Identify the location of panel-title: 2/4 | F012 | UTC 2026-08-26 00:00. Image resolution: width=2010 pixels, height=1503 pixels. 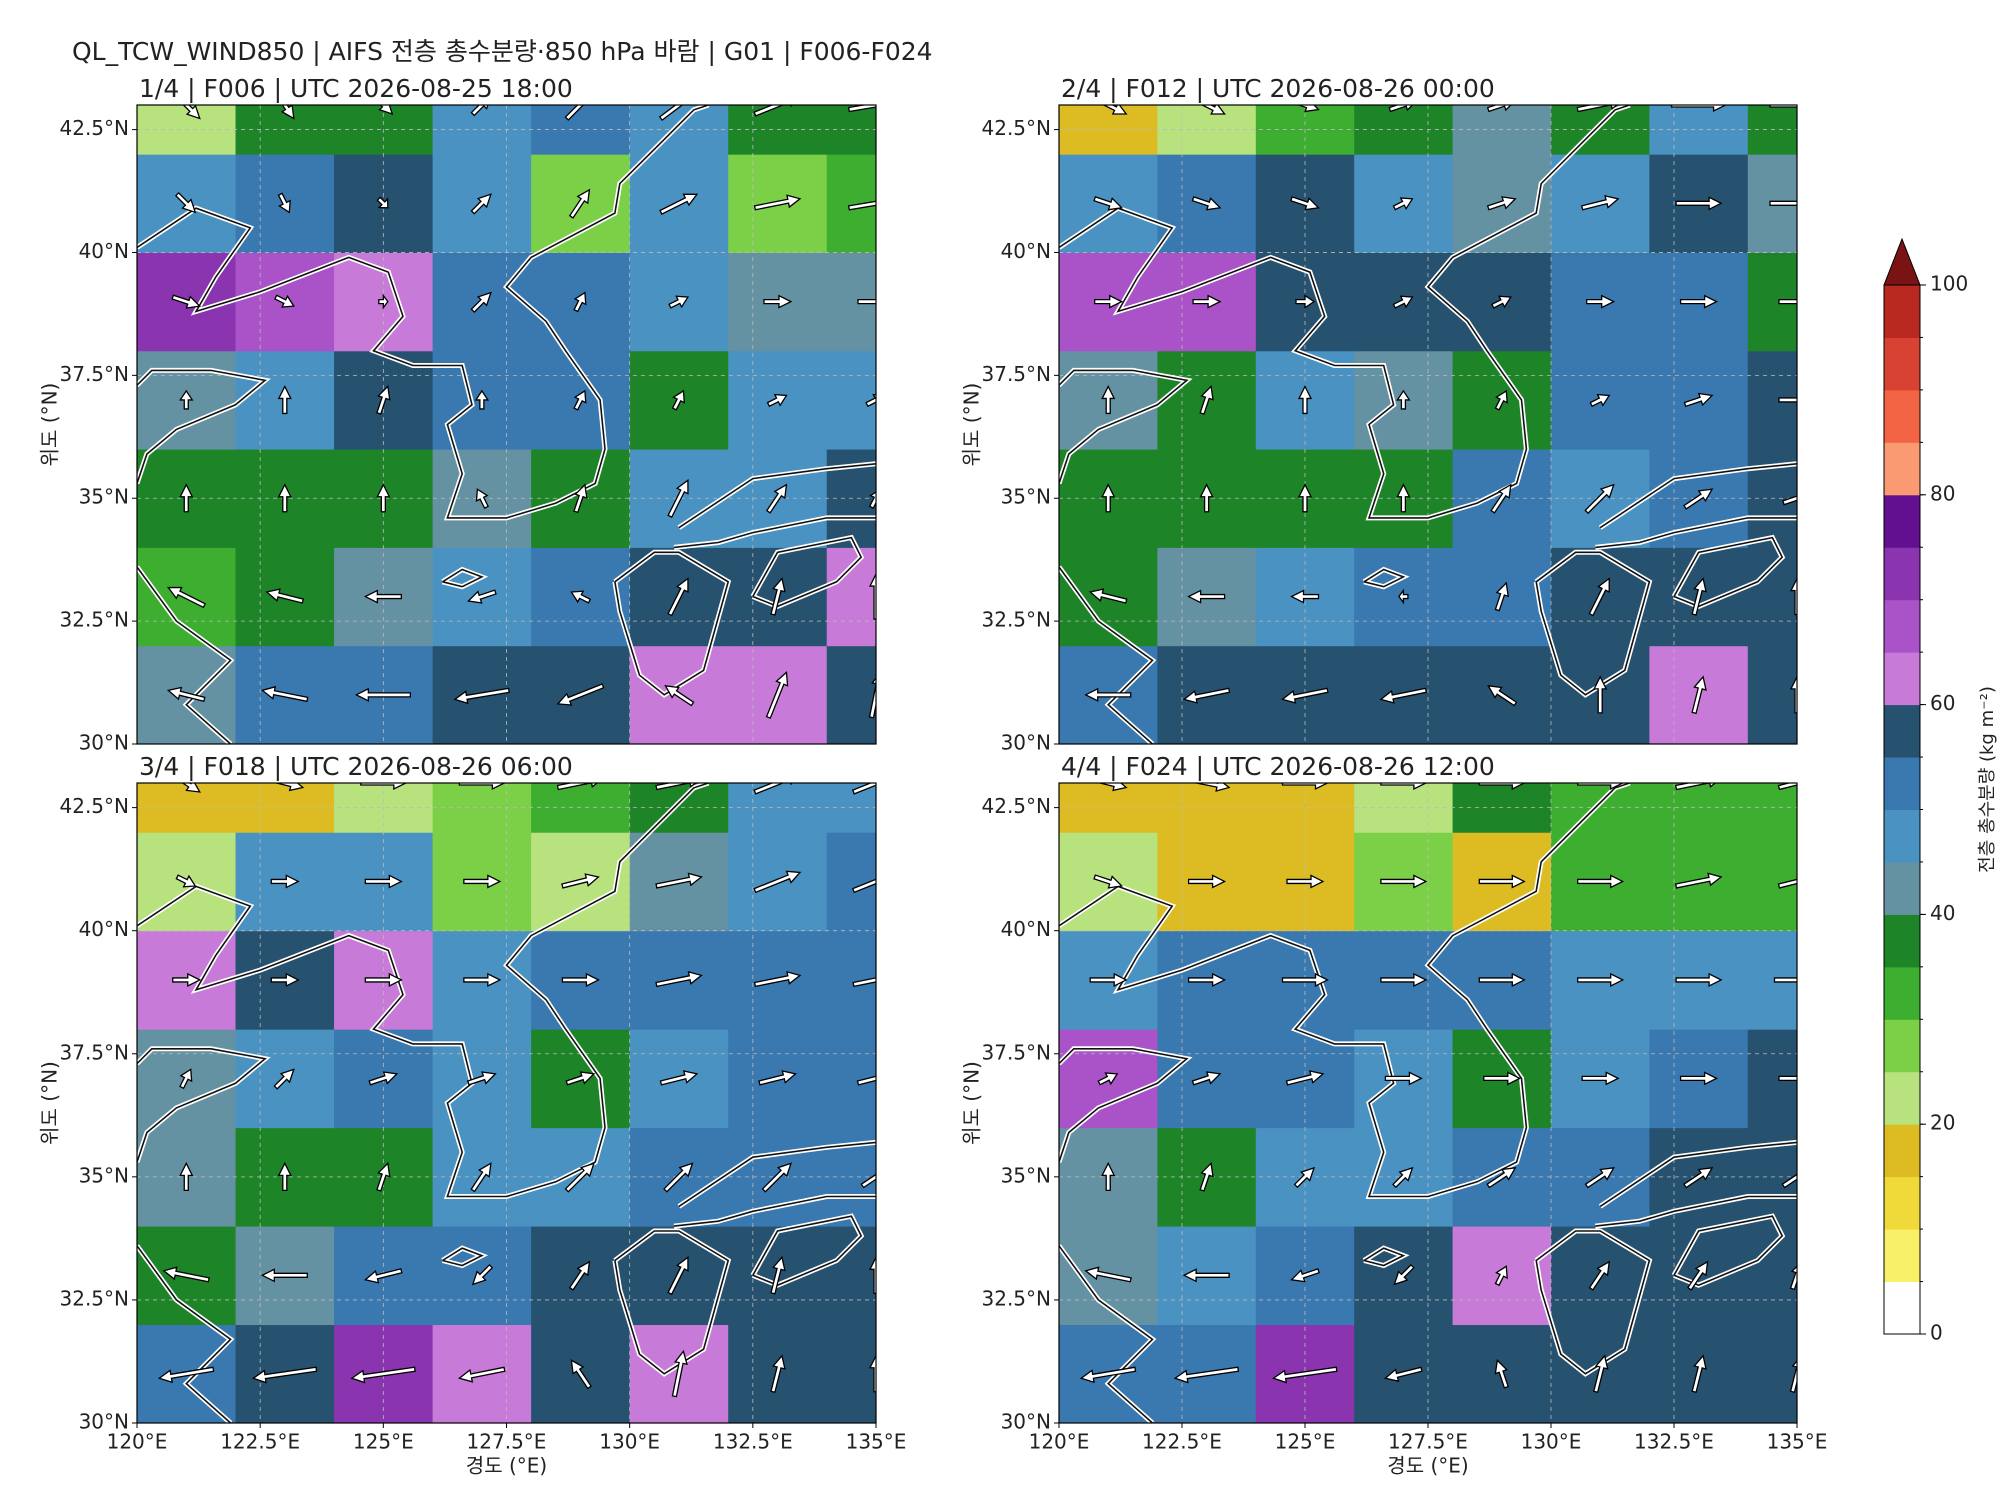
(1278, 88).